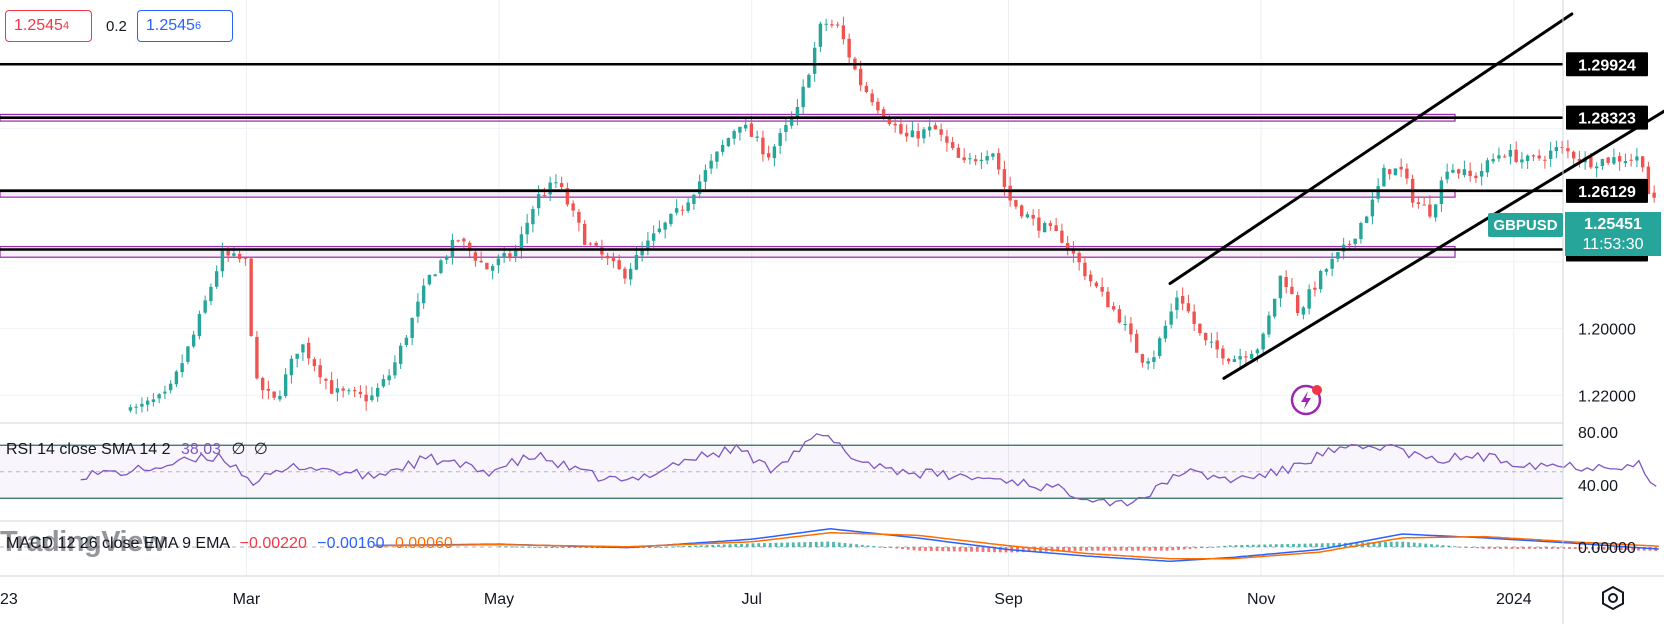 The image size is (1664, 624). I want to click on symbol-name: GBPUSD, so click(1525, 225).